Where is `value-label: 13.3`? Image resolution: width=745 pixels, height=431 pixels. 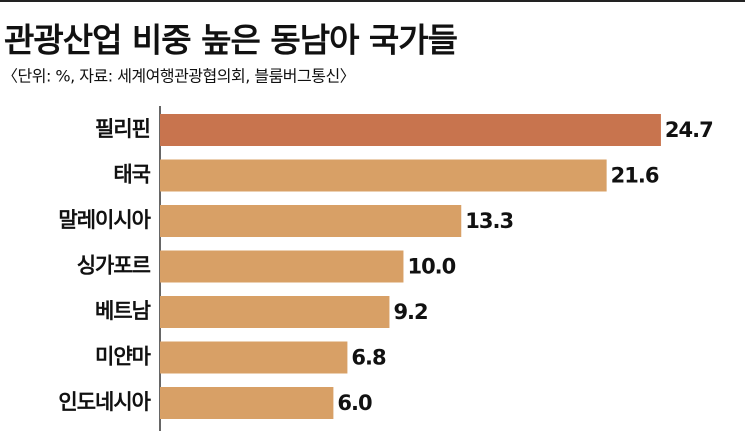 value-label: 13.3 is located at coordinates (489, 221).